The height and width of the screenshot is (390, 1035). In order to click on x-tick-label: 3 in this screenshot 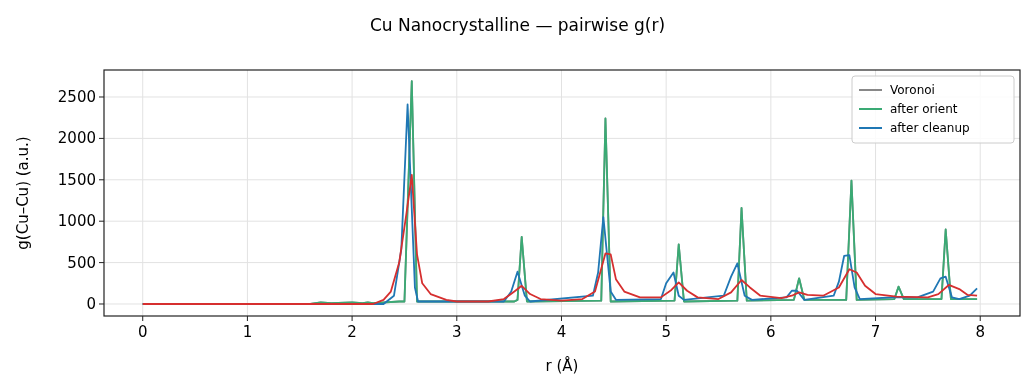, I will do `click(457, 332)`.